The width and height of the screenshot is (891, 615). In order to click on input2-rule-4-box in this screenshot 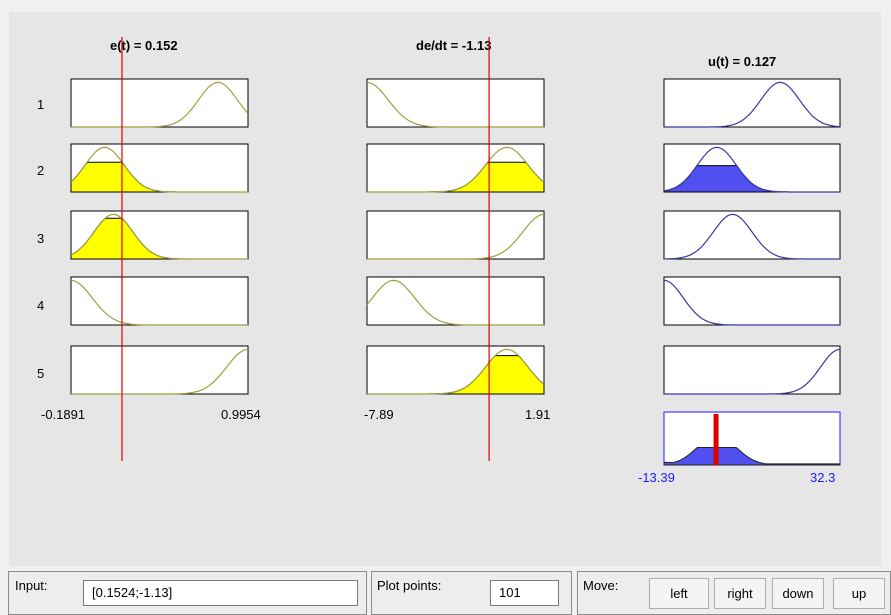, I will do `click(455, 301)`.